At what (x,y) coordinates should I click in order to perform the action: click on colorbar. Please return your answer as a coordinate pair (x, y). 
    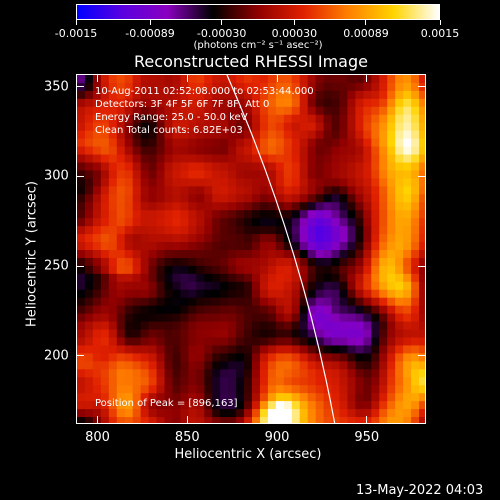
    Looking at the image, I should click on (258, 12).